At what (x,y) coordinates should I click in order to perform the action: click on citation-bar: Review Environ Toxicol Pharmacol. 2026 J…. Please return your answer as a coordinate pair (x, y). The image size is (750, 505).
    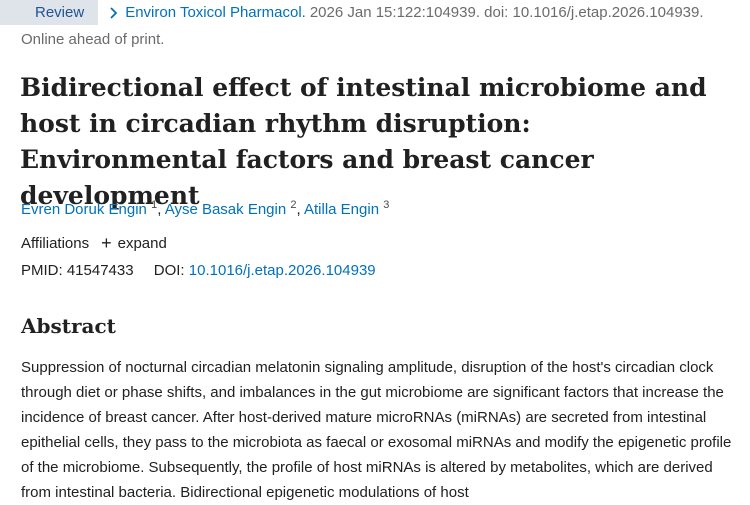
    Looking at the image, I should click on (375, 12).